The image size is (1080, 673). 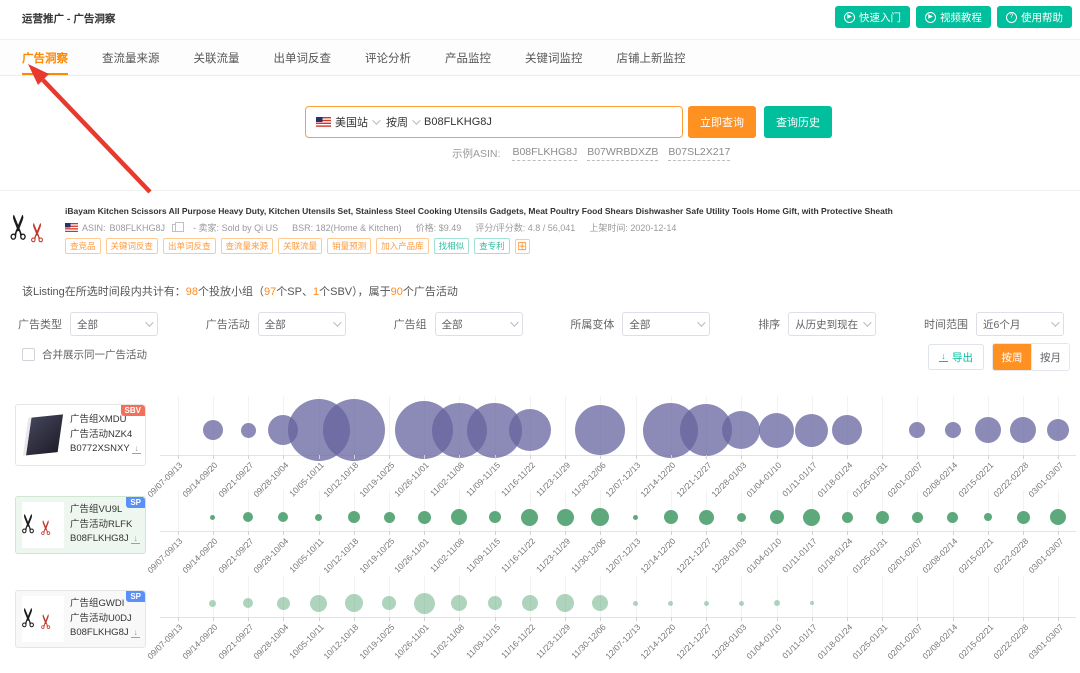 What do you see at coordinates (349, 122) in the screenshot?
I see `site-select: 美国站` at bounding box center [349, 122].